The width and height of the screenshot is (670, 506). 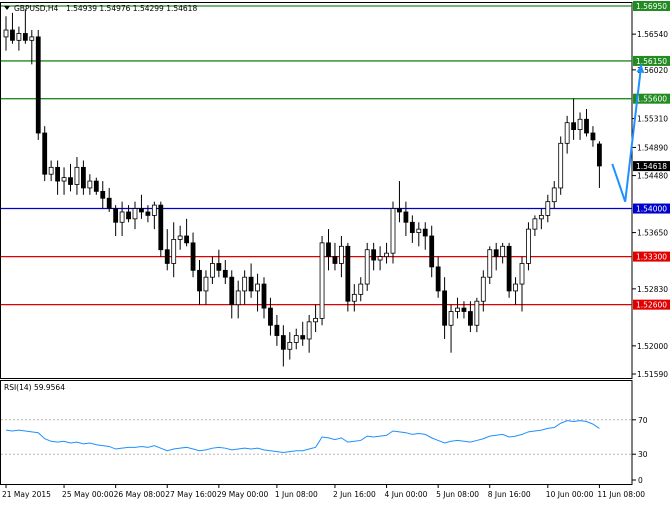 What do you see at coordinates (651, 166) in the screenshot?
I see `current-price-label: 1.54618` at bounding box center [651, 166].